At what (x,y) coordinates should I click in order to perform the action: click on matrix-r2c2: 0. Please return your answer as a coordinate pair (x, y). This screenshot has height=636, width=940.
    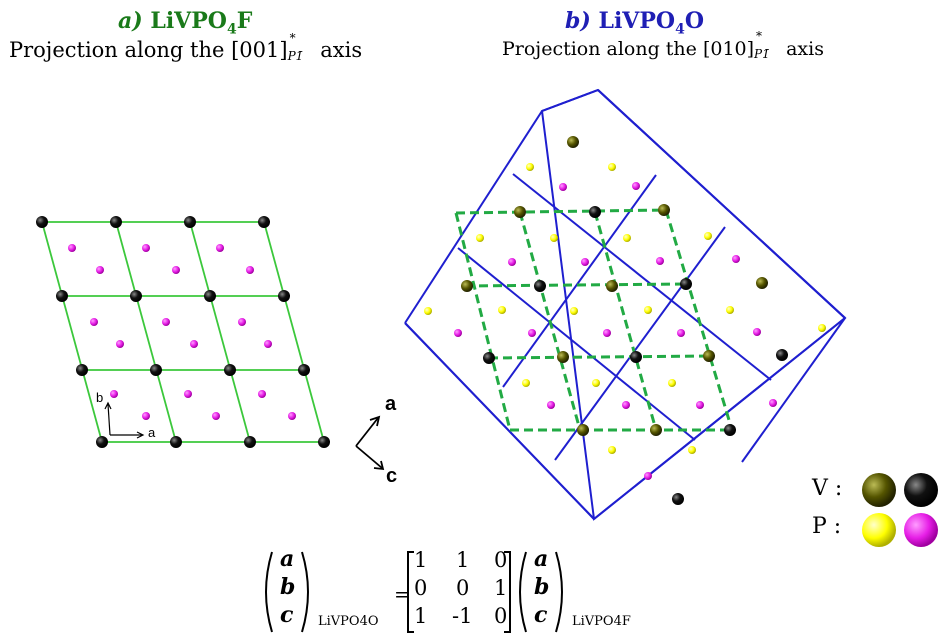
    Looking at the image, I should click on (463, 588).